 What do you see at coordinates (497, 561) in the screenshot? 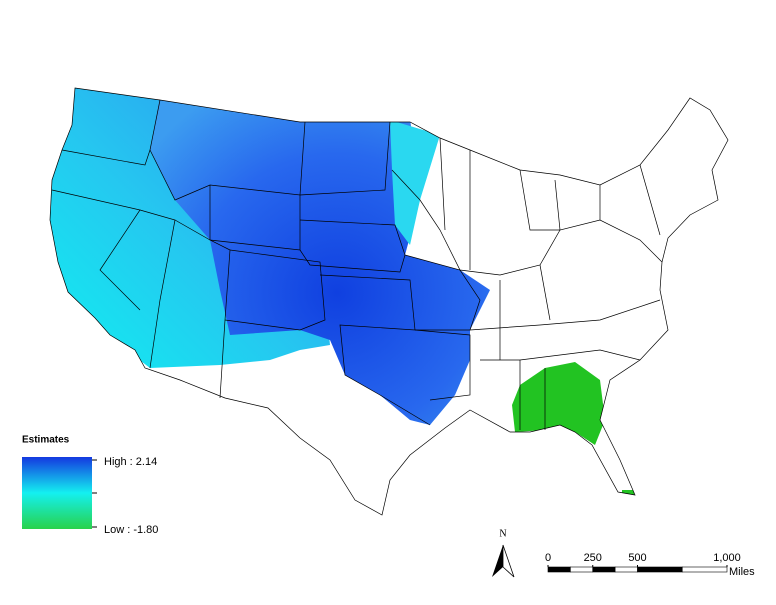
I see `north-arrow-left` at bounding box center [497, 561].